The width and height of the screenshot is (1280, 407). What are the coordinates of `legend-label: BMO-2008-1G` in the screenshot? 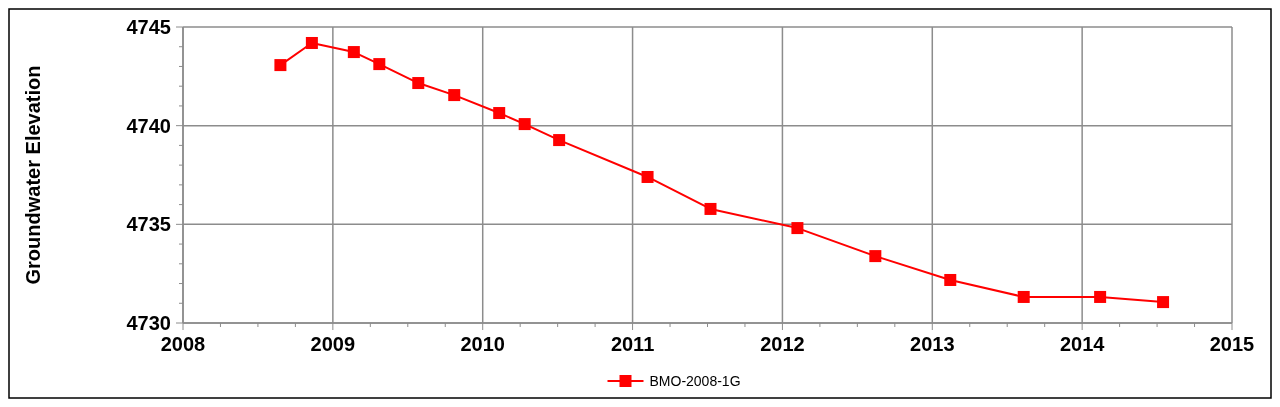 It's located at (695, 380).